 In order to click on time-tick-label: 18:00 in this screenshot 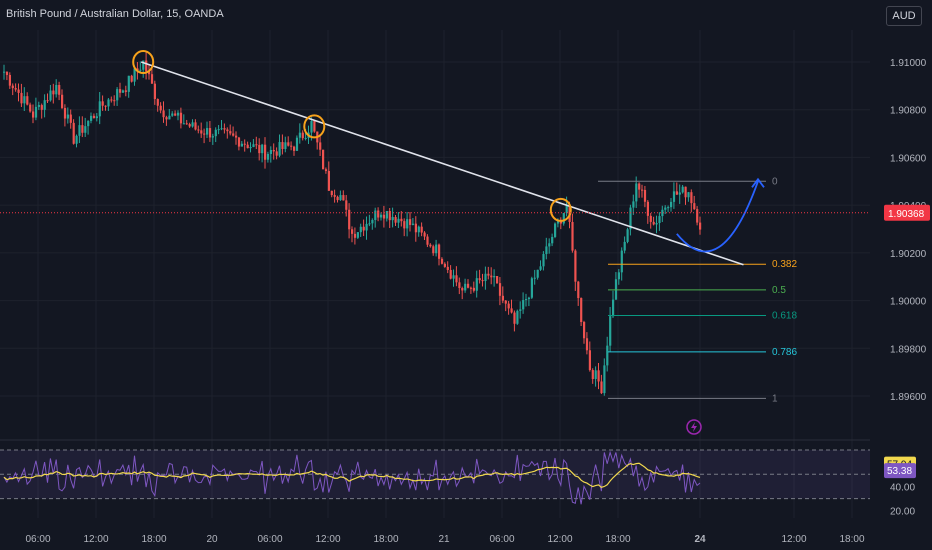, I will do `click(153, 539)`.